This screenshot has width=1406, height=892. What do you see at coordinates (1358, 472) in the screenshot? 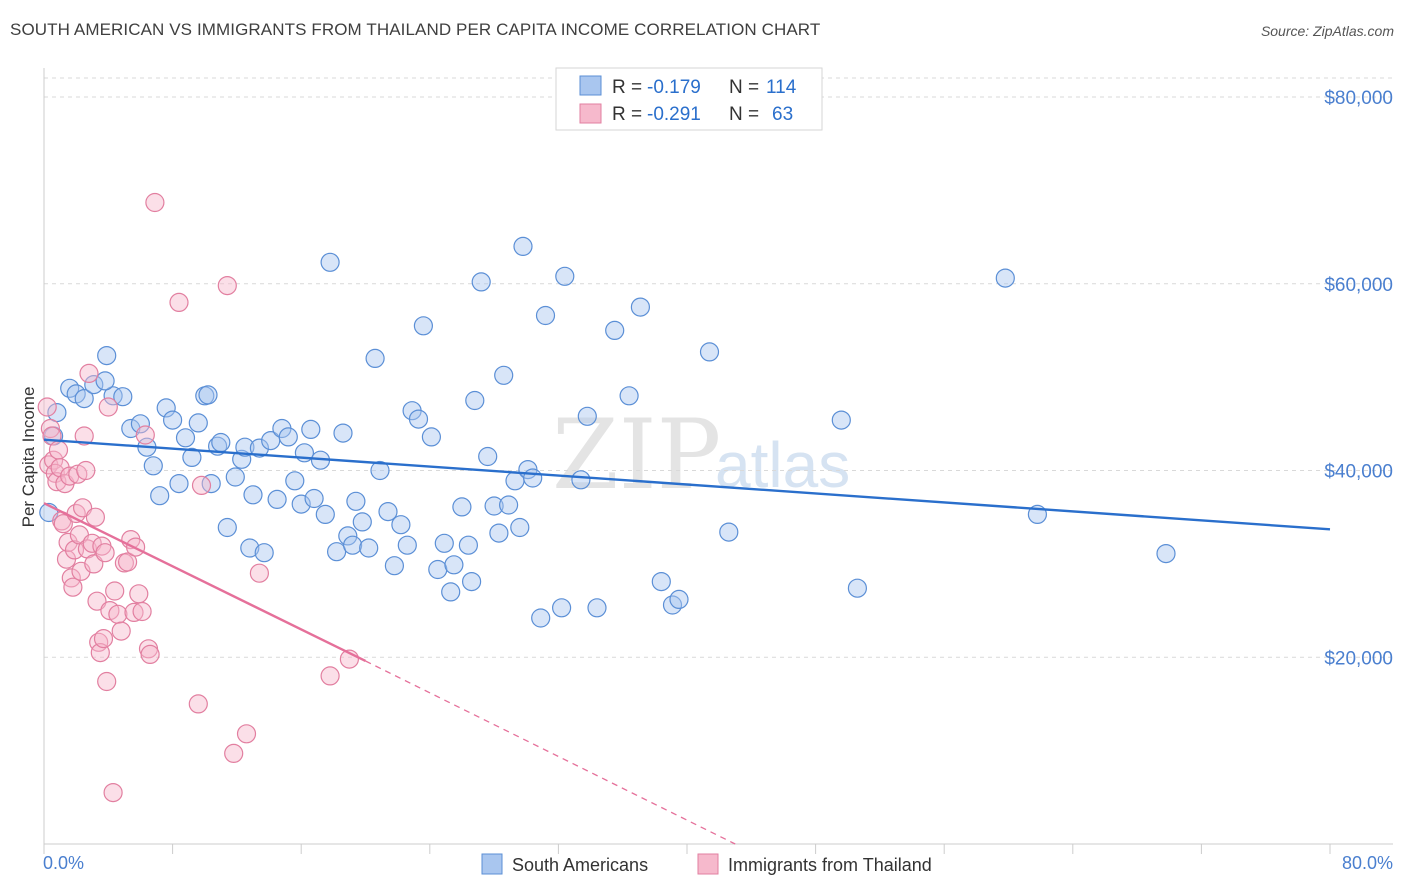
I see `y-tick-label-1: $40,000` at bounding box center [1358, 472].